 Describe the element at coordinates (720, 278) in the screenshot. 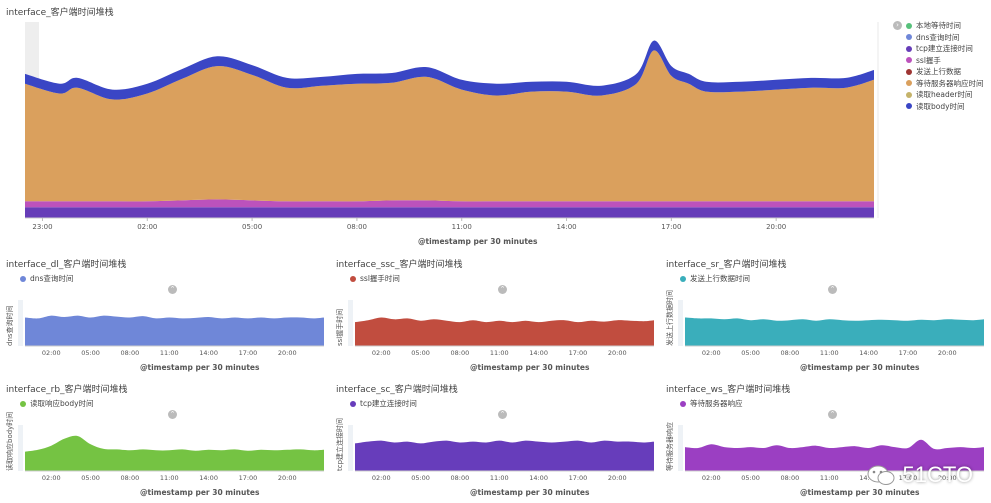

I see `legend-label: 发送上行数据时间` at that location.